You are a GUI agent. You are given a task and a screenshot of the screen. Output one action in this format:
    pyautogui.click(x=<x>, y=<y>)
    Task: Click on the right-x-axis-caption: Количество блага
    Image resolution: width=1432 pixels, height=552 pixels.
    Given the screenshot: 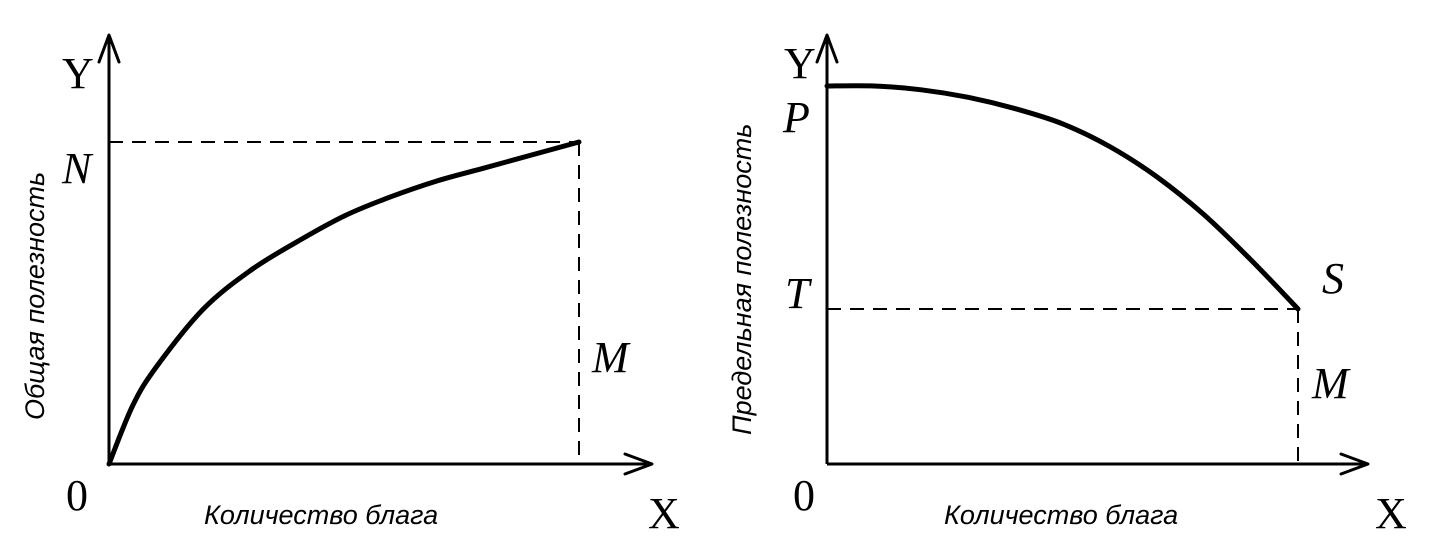 What is the action you would take?
    pyautogui.click(x=1061, y=515)
    